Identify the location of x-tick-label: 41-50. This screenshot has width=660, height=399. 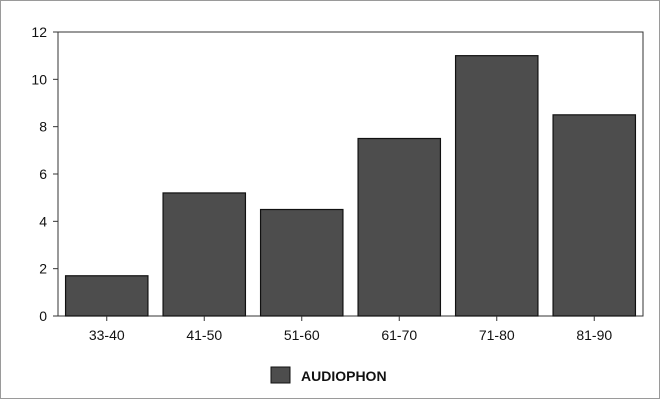
(204, 335).